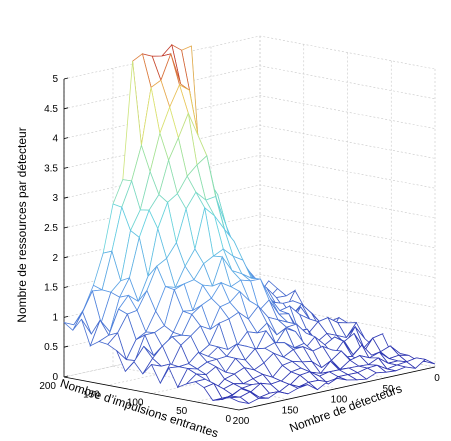  Describe the element at coordinates (51, 109) in the screenshot. I see `z-tick-label: 4.5` at that location.